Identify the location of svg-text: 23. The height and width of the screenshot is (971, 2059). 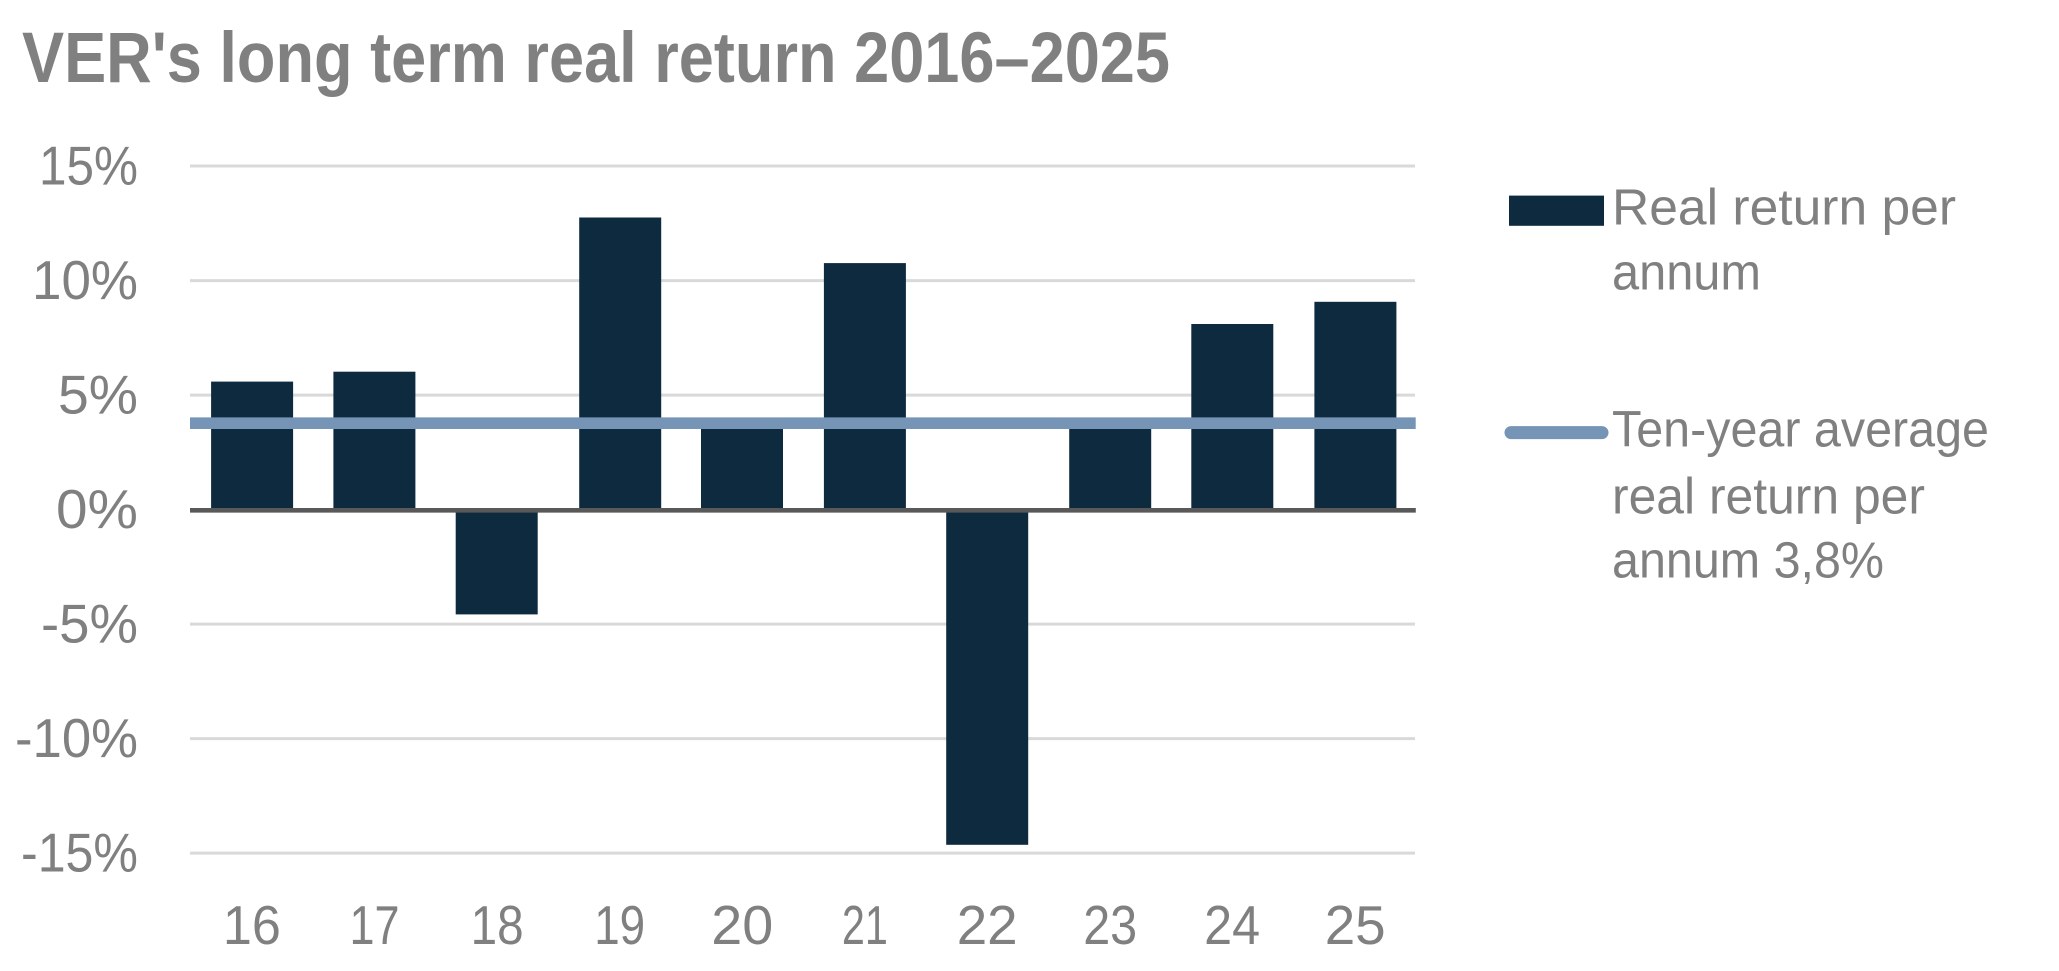
(1110, 925).